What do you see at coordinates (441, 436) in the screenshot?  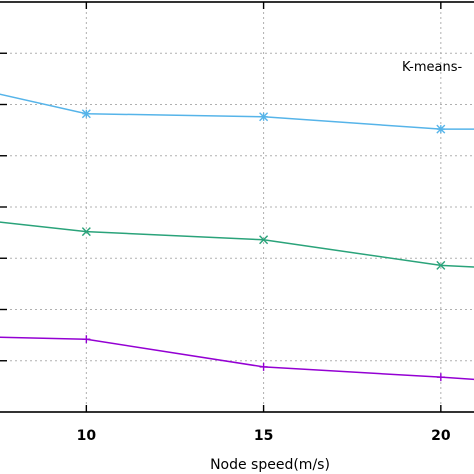 I see `x-tick-label: 20` at bounding box center [441, 436].